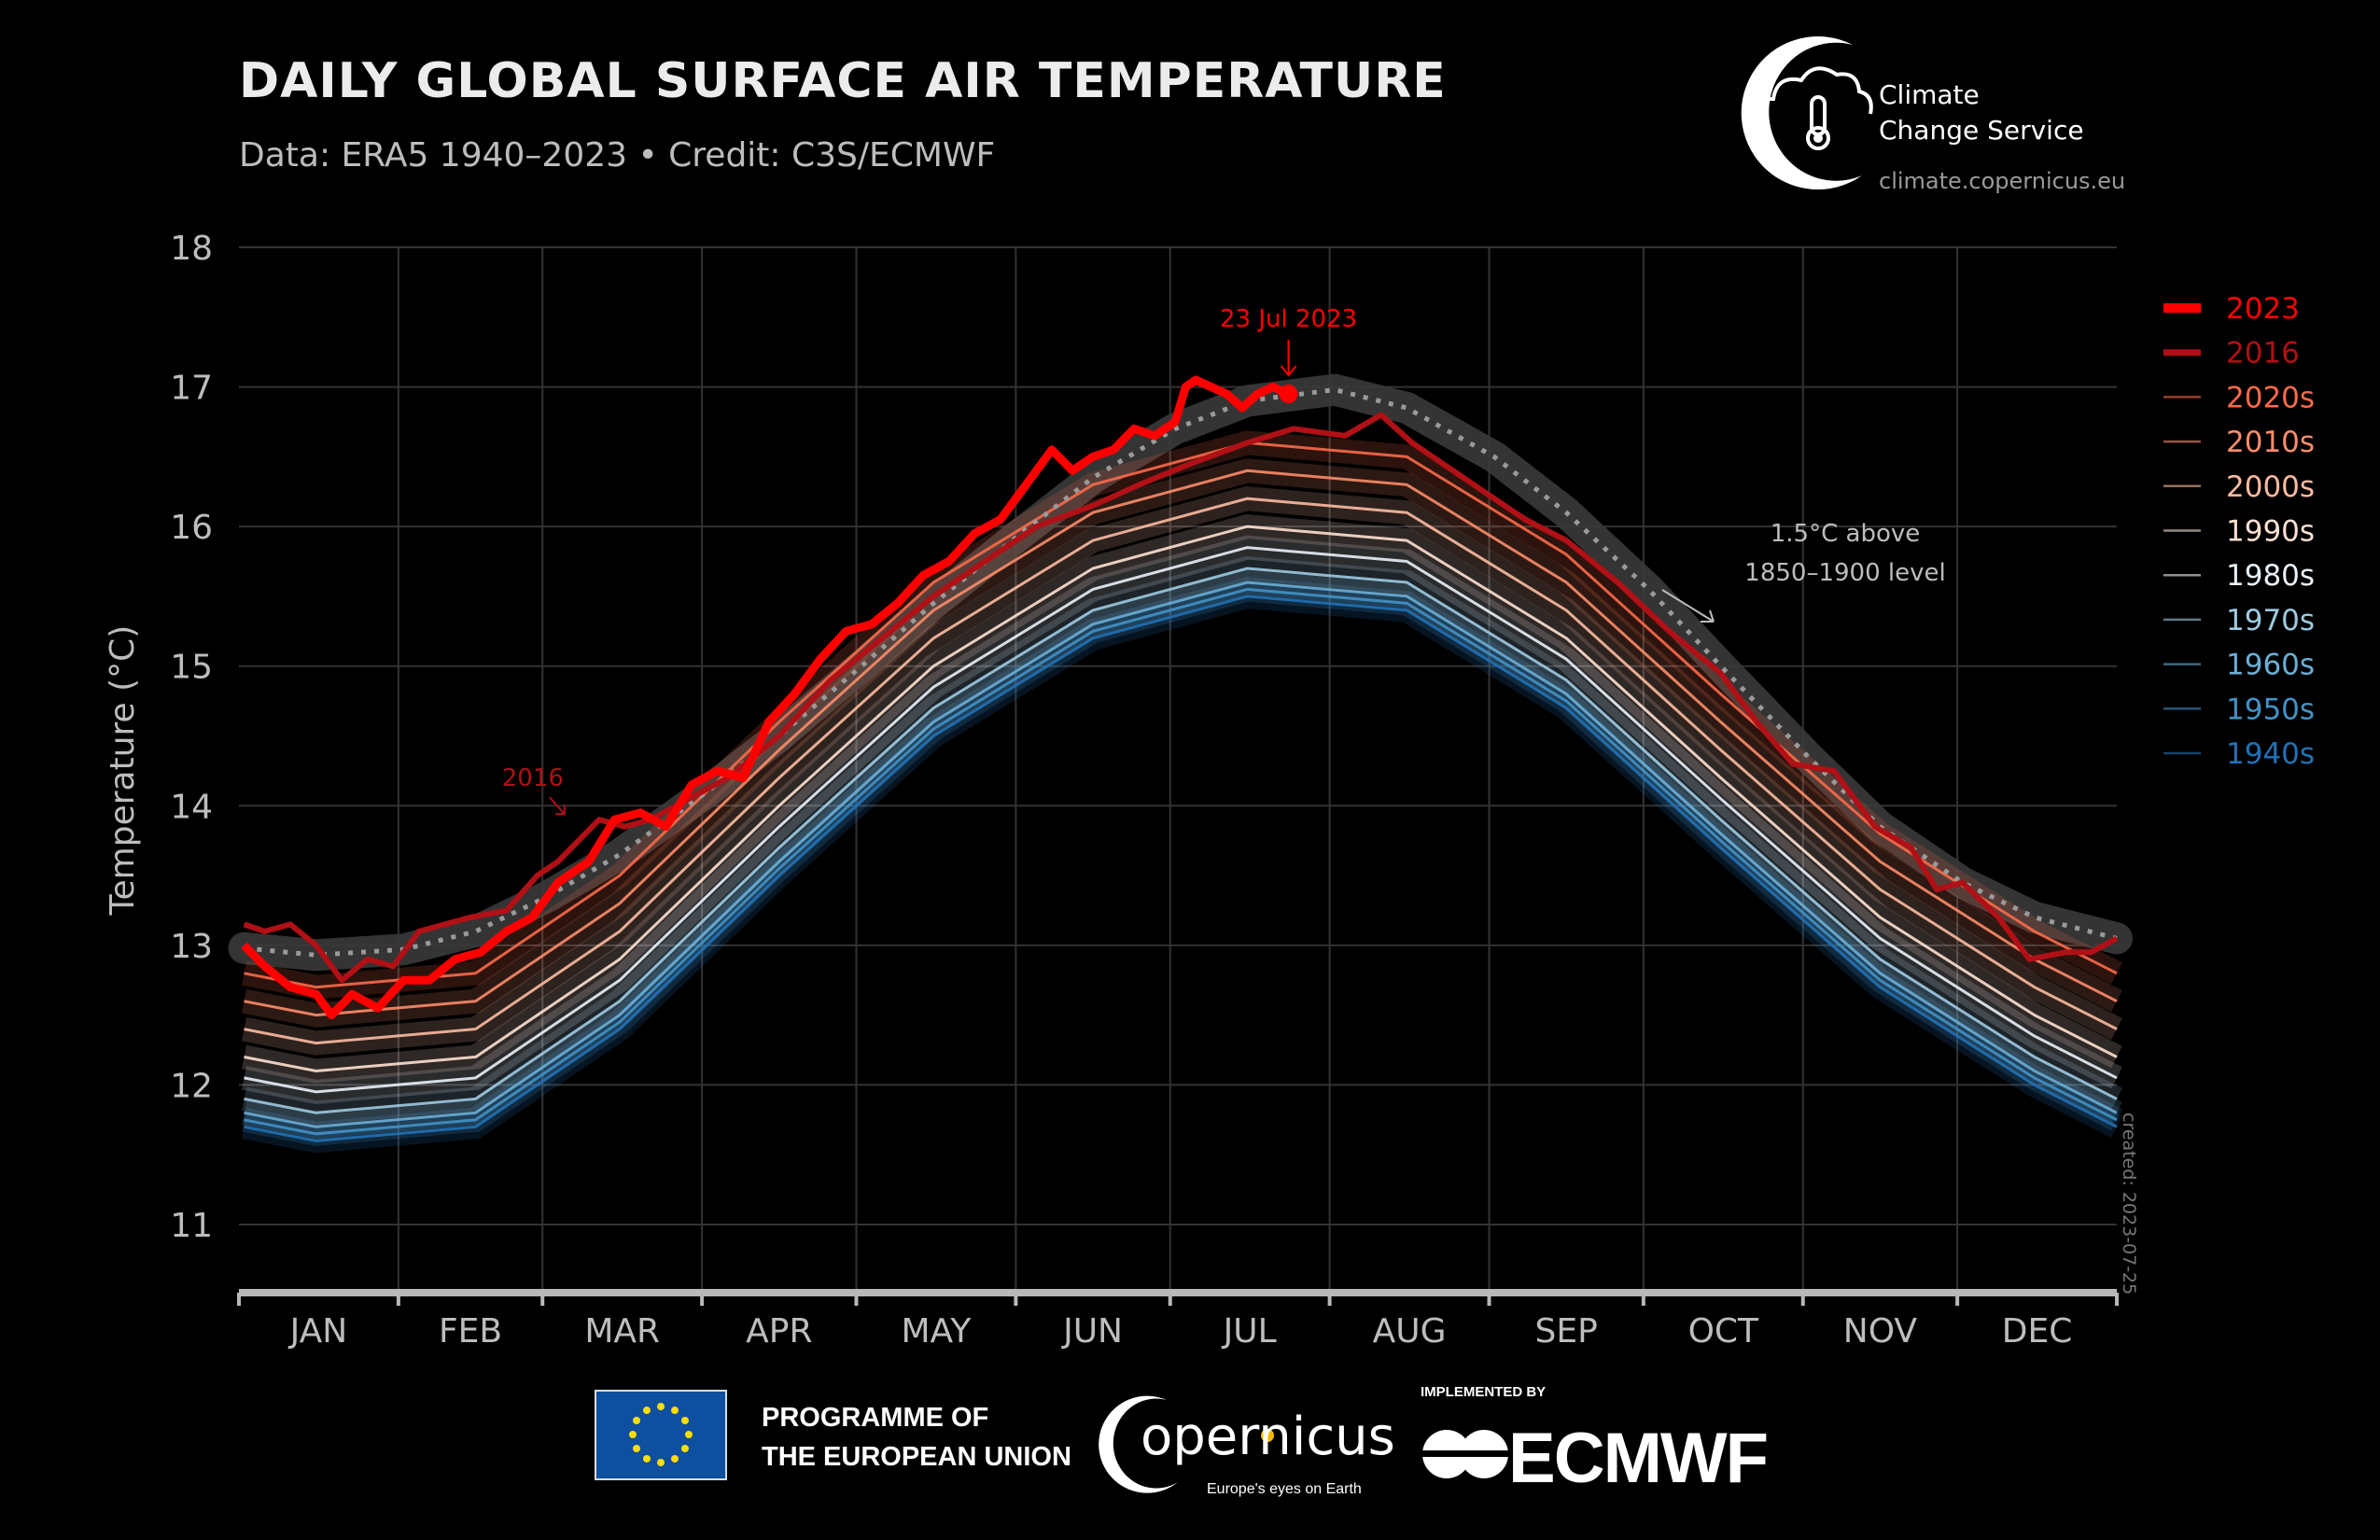 This screenshot has width=2380, height=1540. Describe the element at coordinates (2270, 709) in the screenshot. I see `legend-label-1950s: 1950s` at that location.